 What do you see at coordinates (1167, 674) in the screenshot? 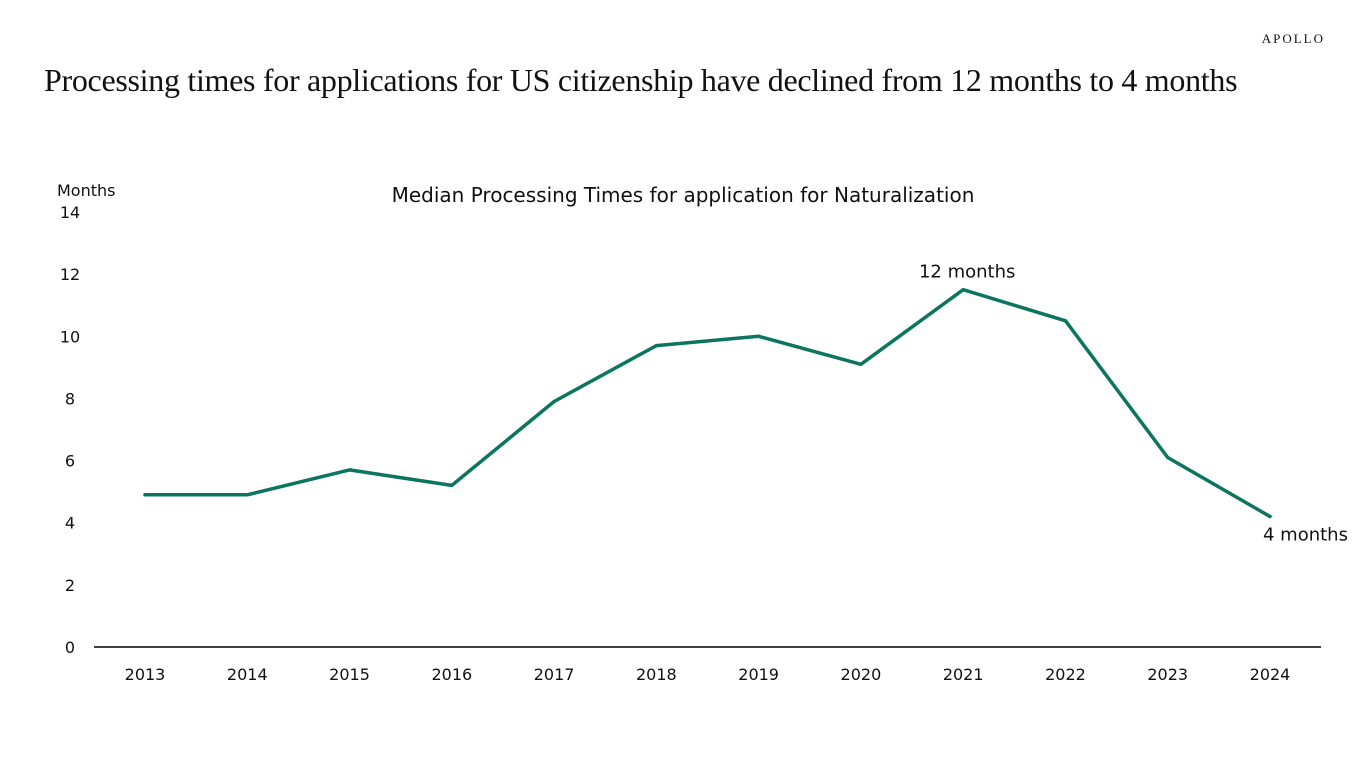
I see `x-tick-label: 2023` at bounding box center [1167, 674].